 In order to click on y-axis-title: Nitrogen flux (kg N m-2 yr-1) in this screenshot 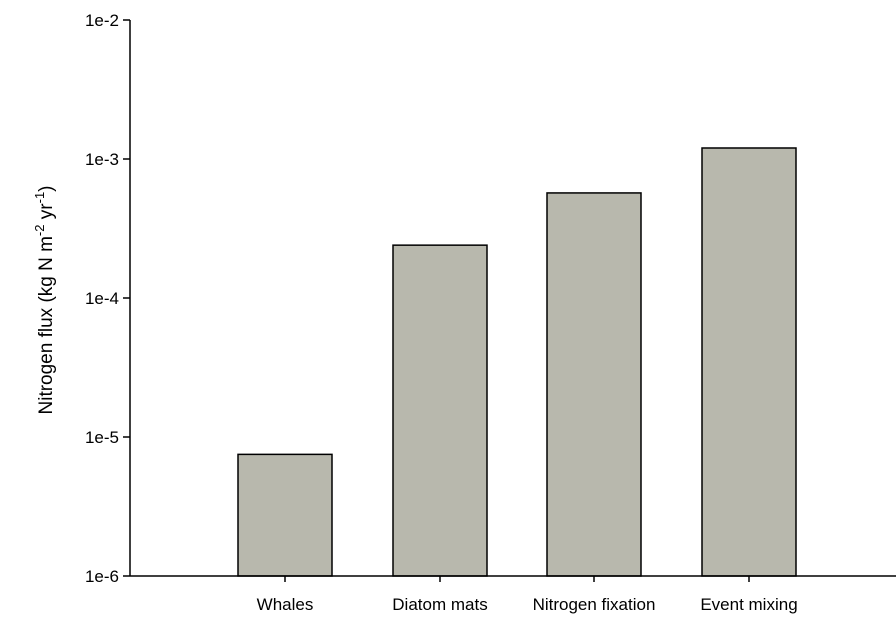, I will do `click(44, 299)`.